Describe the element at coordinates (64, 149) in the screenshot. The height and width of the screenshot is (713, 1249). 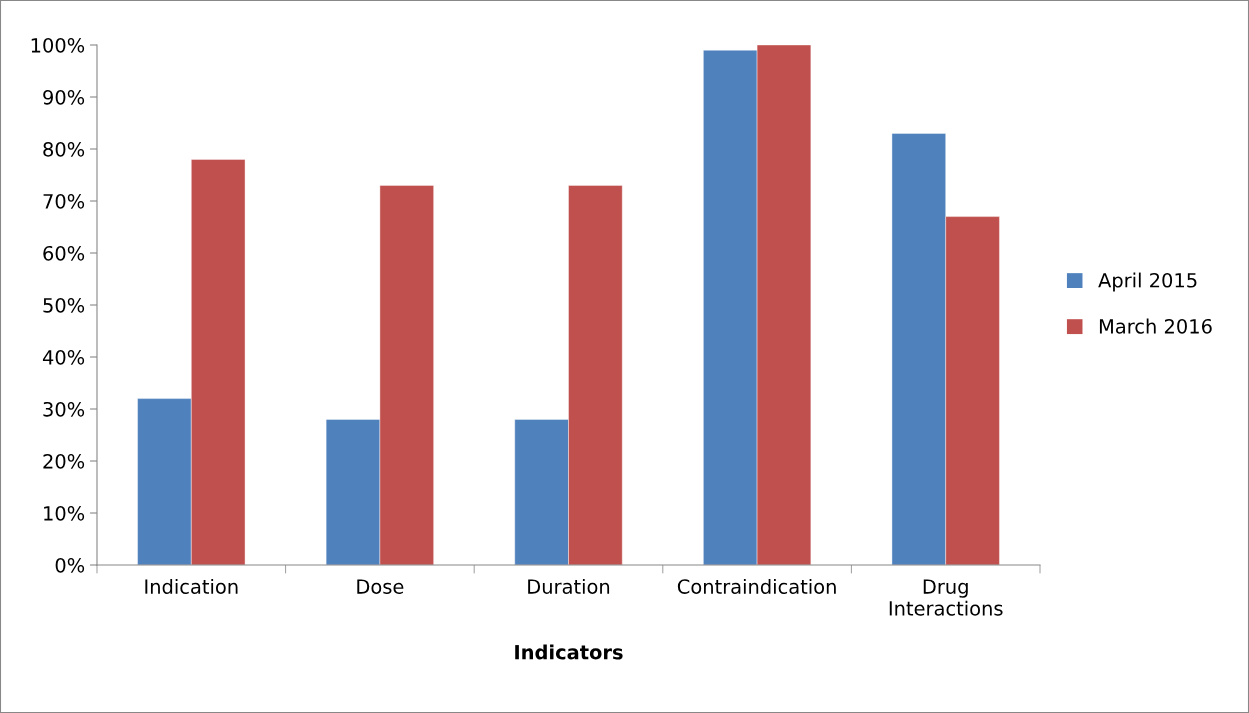
I see `y-tick-label: 80%` at that location.